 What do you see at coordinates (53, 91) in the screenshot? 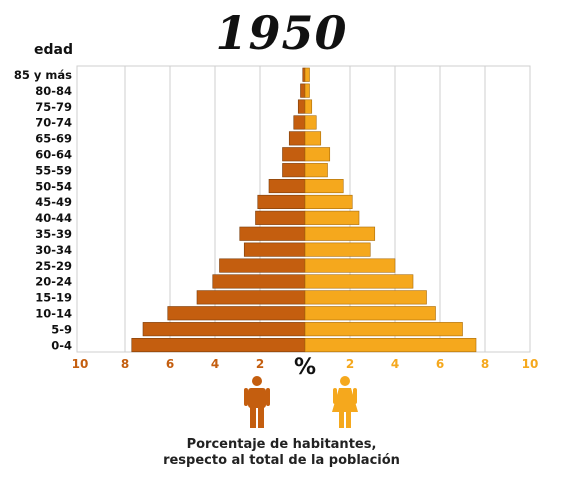
I see `age-group-label: 80-84` at bounding box center [53, 91].